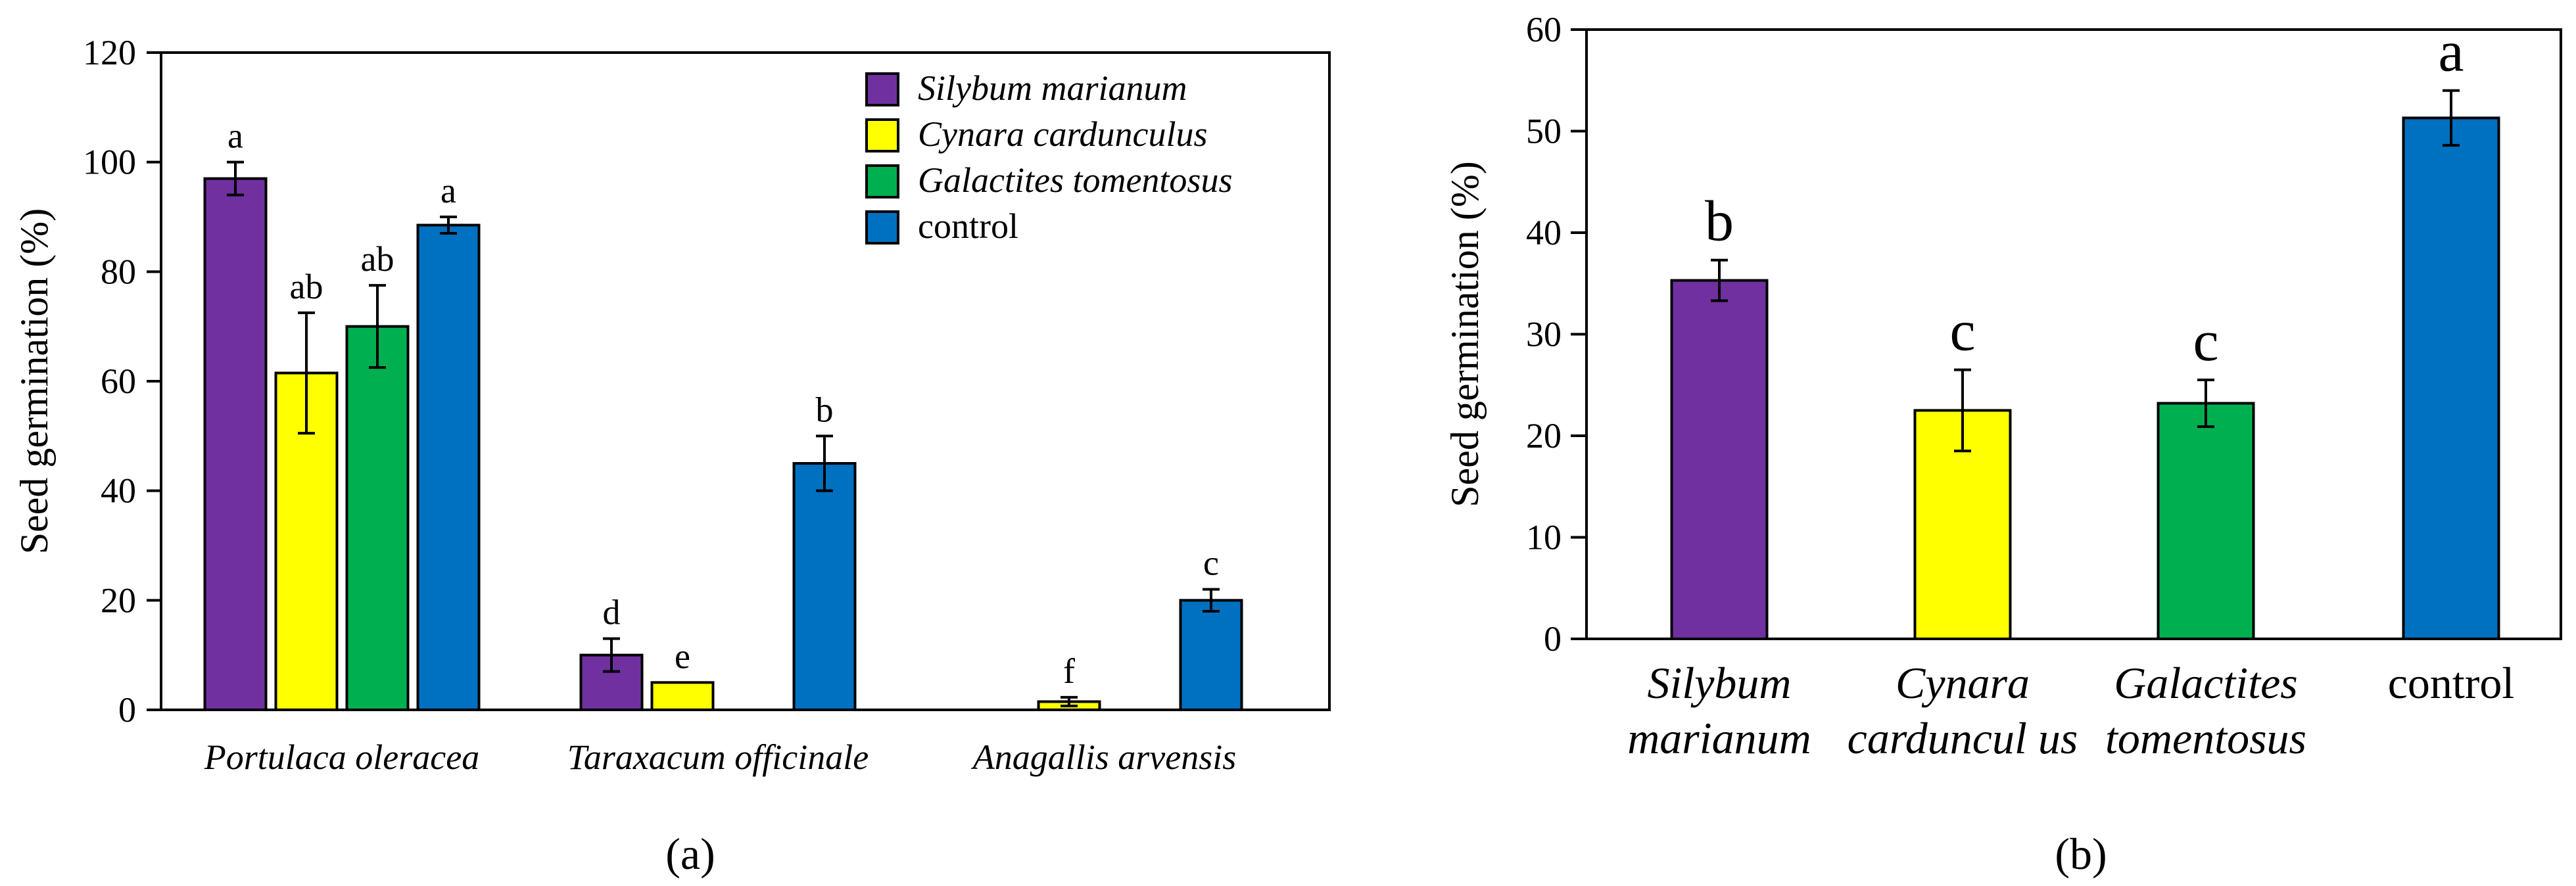  Describe the element at coordinates (2205, 738) in the screenshot. I see `x-tick-label: tomentosus` at that location.